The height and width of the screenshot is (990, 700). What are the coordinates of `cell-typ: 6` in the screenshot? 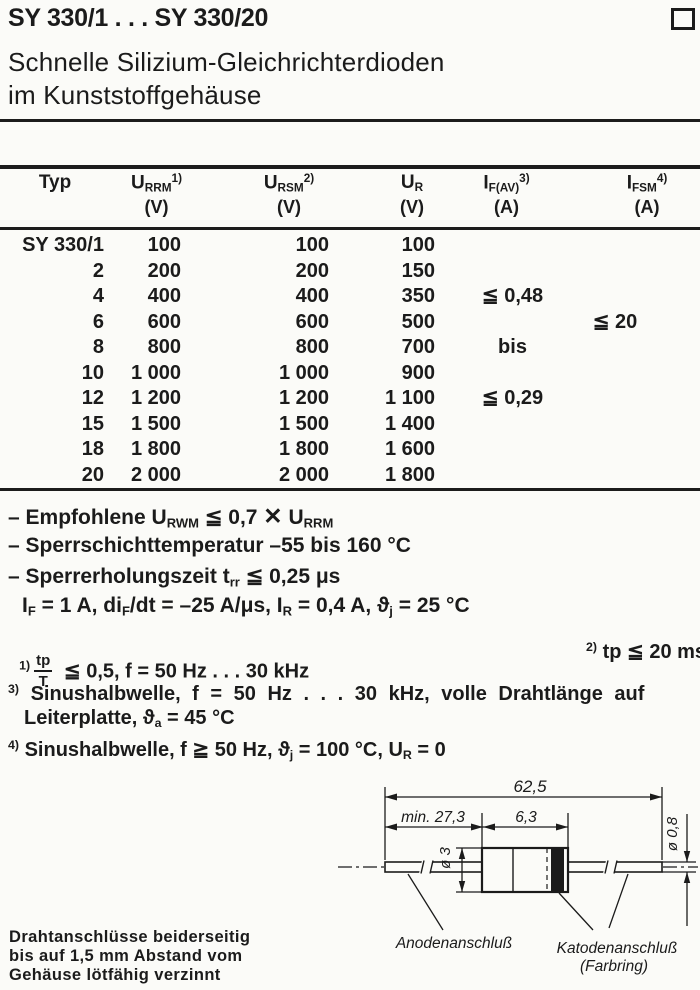 It's located at (98, 321).